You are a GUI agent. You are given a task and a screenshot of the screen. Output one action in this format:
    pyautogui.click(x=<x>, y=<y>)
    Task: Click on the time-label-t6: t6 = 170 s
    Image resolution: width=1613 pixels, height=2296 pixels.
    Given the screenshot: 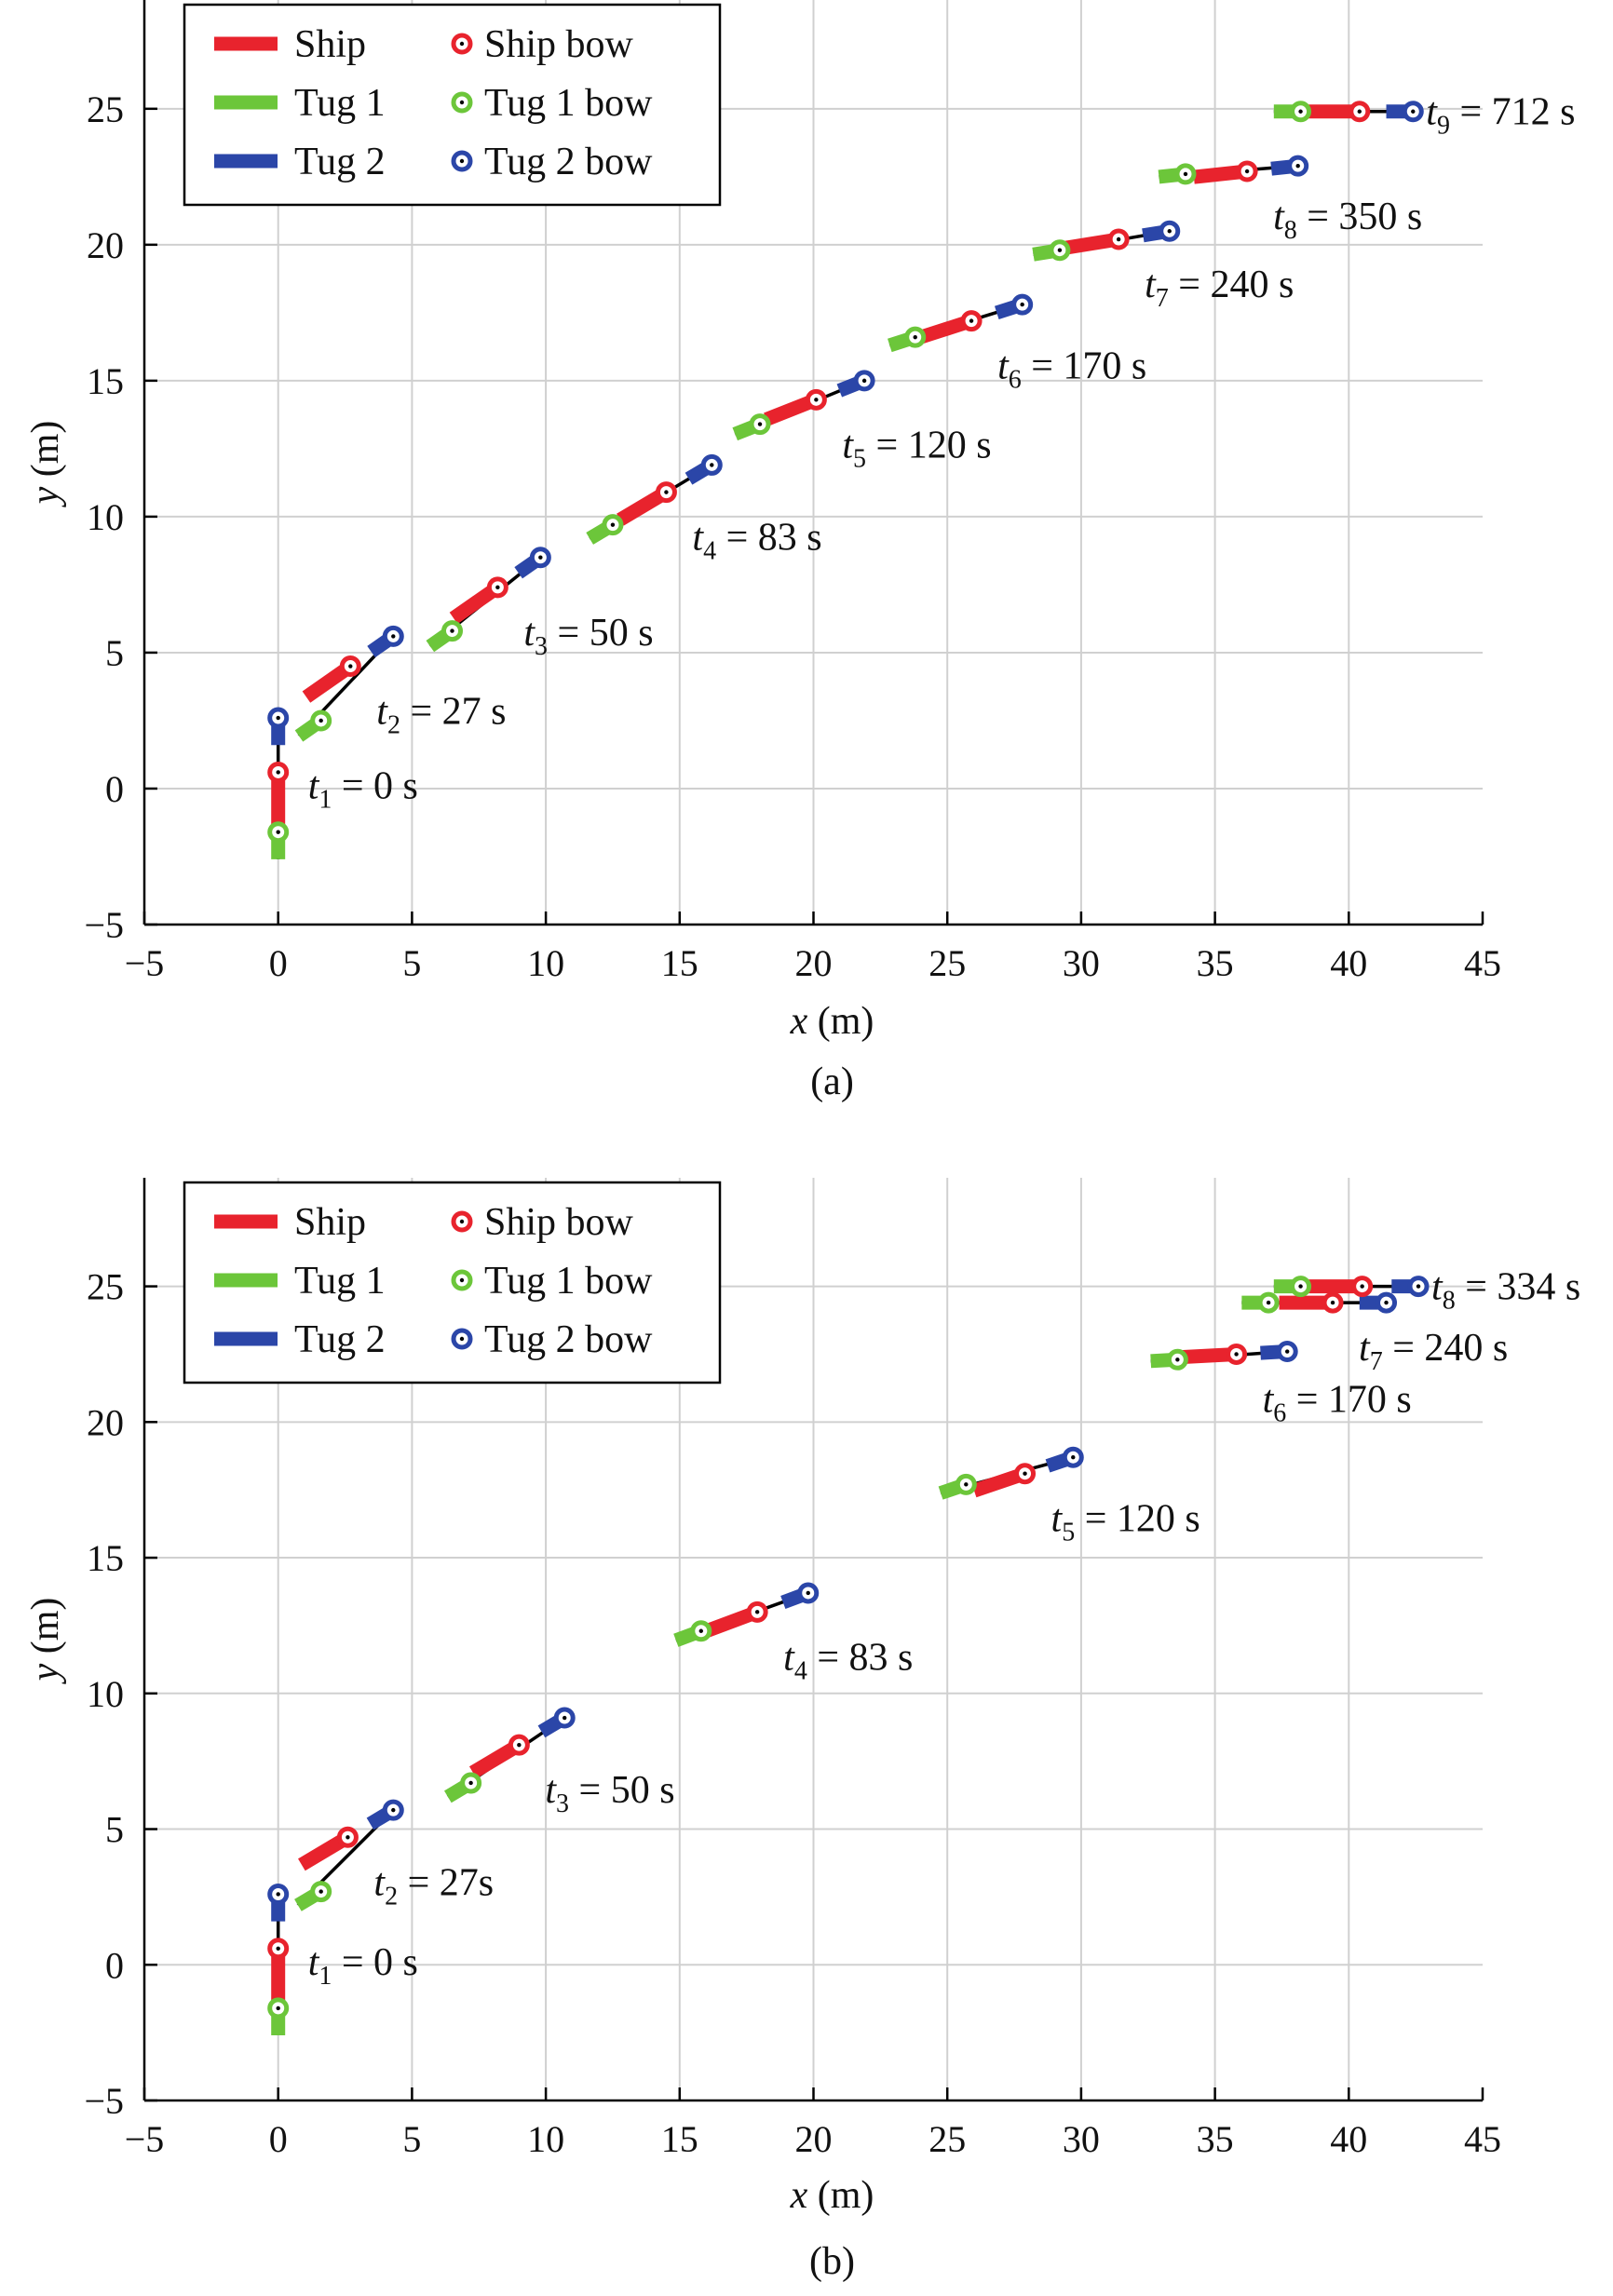 What is the action you would take?
    pyautogui.click(x=1337, y=1402)
    